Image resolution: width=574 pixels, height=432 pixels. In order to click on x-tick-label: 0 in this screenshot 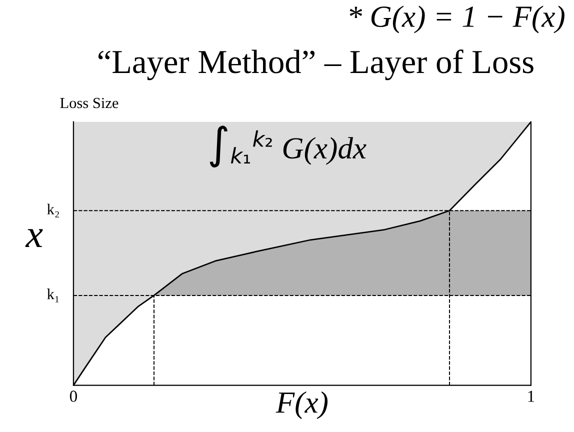, I will do `click(74, 396)`.